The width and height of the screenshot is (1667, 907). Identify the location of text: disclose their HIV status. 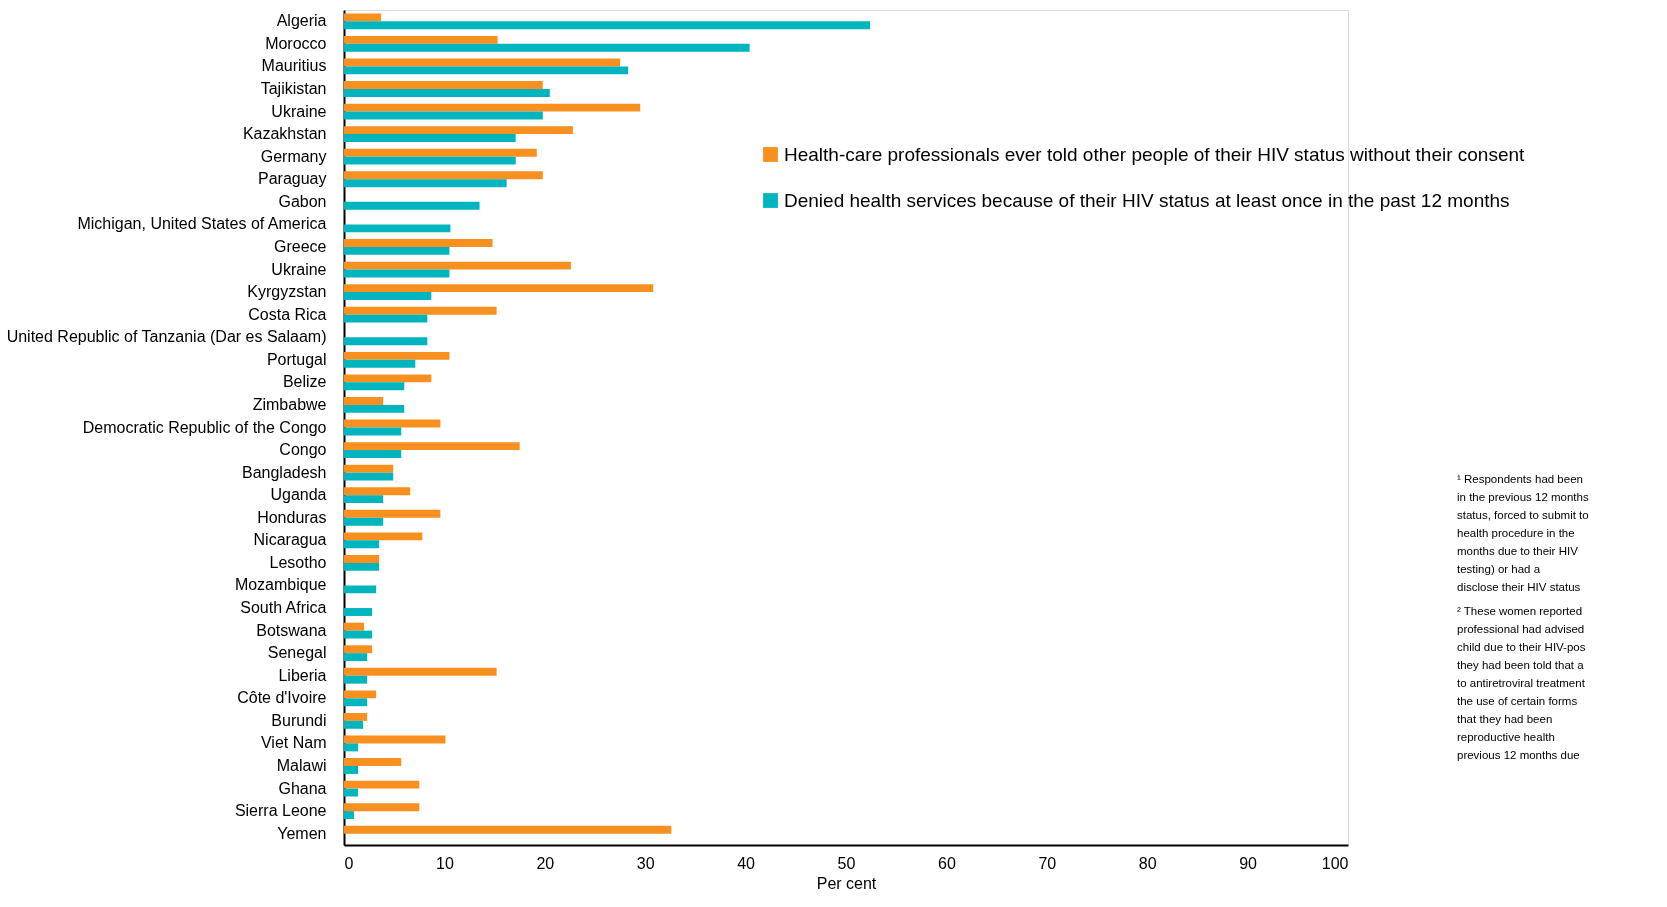
(1519, 587).